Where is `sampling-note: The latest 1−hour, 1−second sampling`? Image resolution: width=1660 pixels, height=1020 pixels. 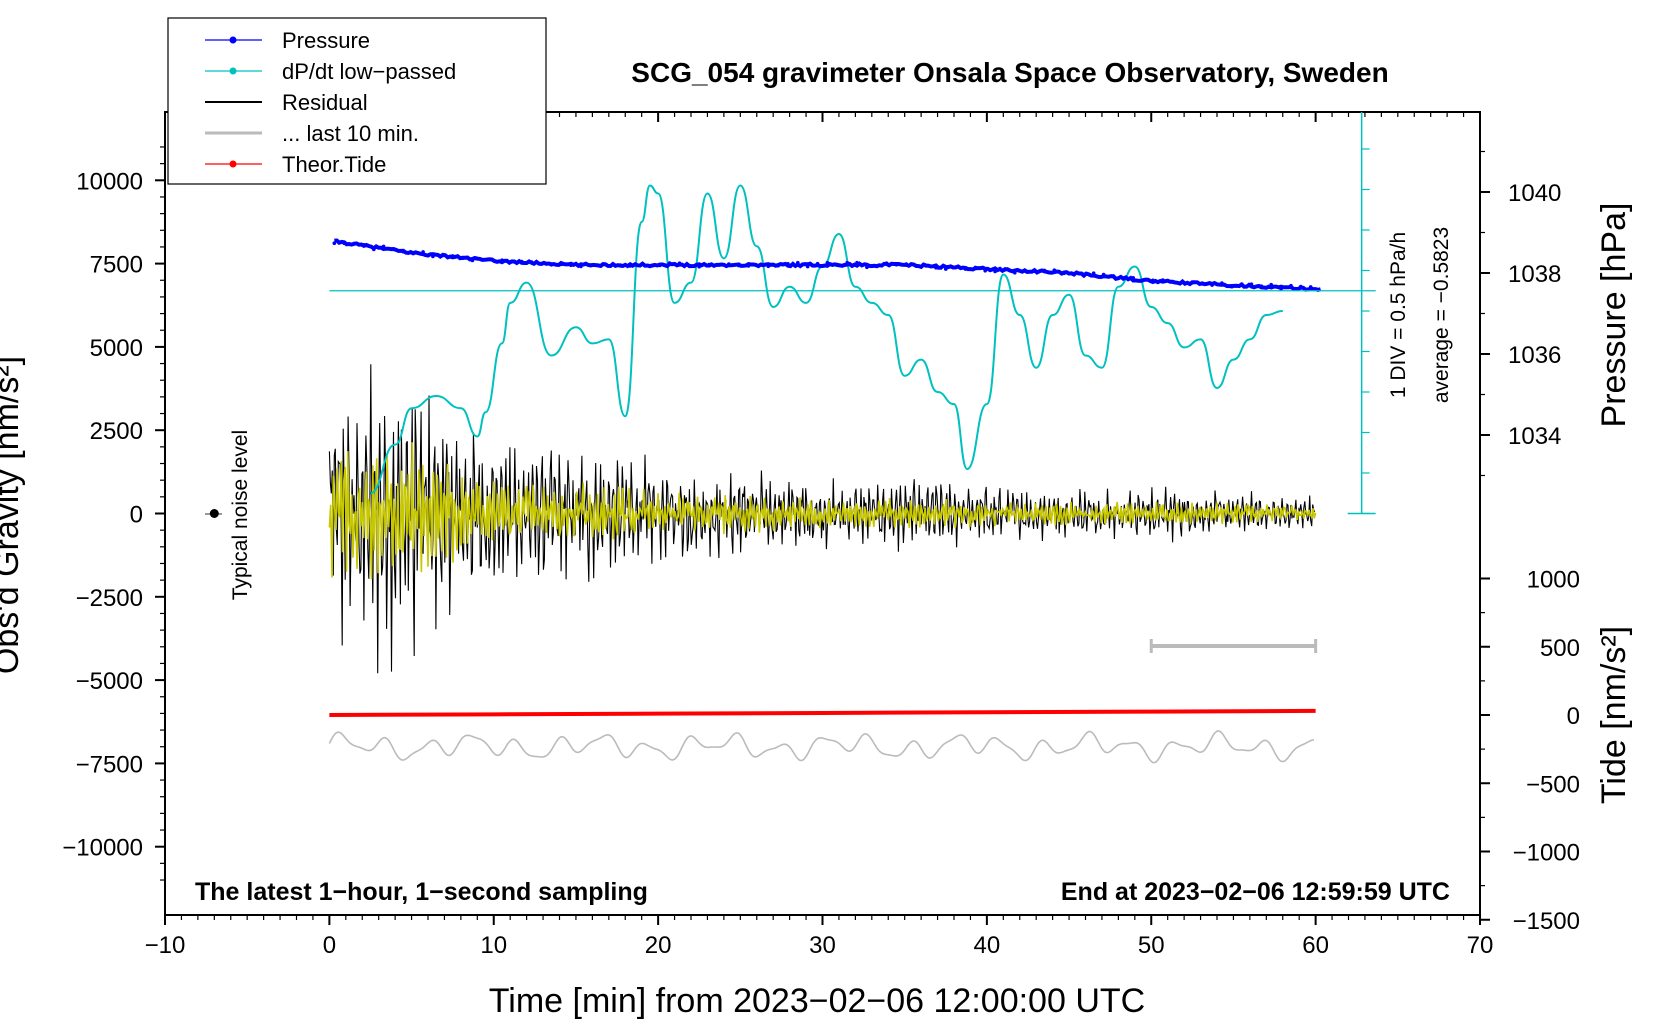 sampling-note: The latest 1−hour, 1−second sampling is located at coordinates (421, 892).